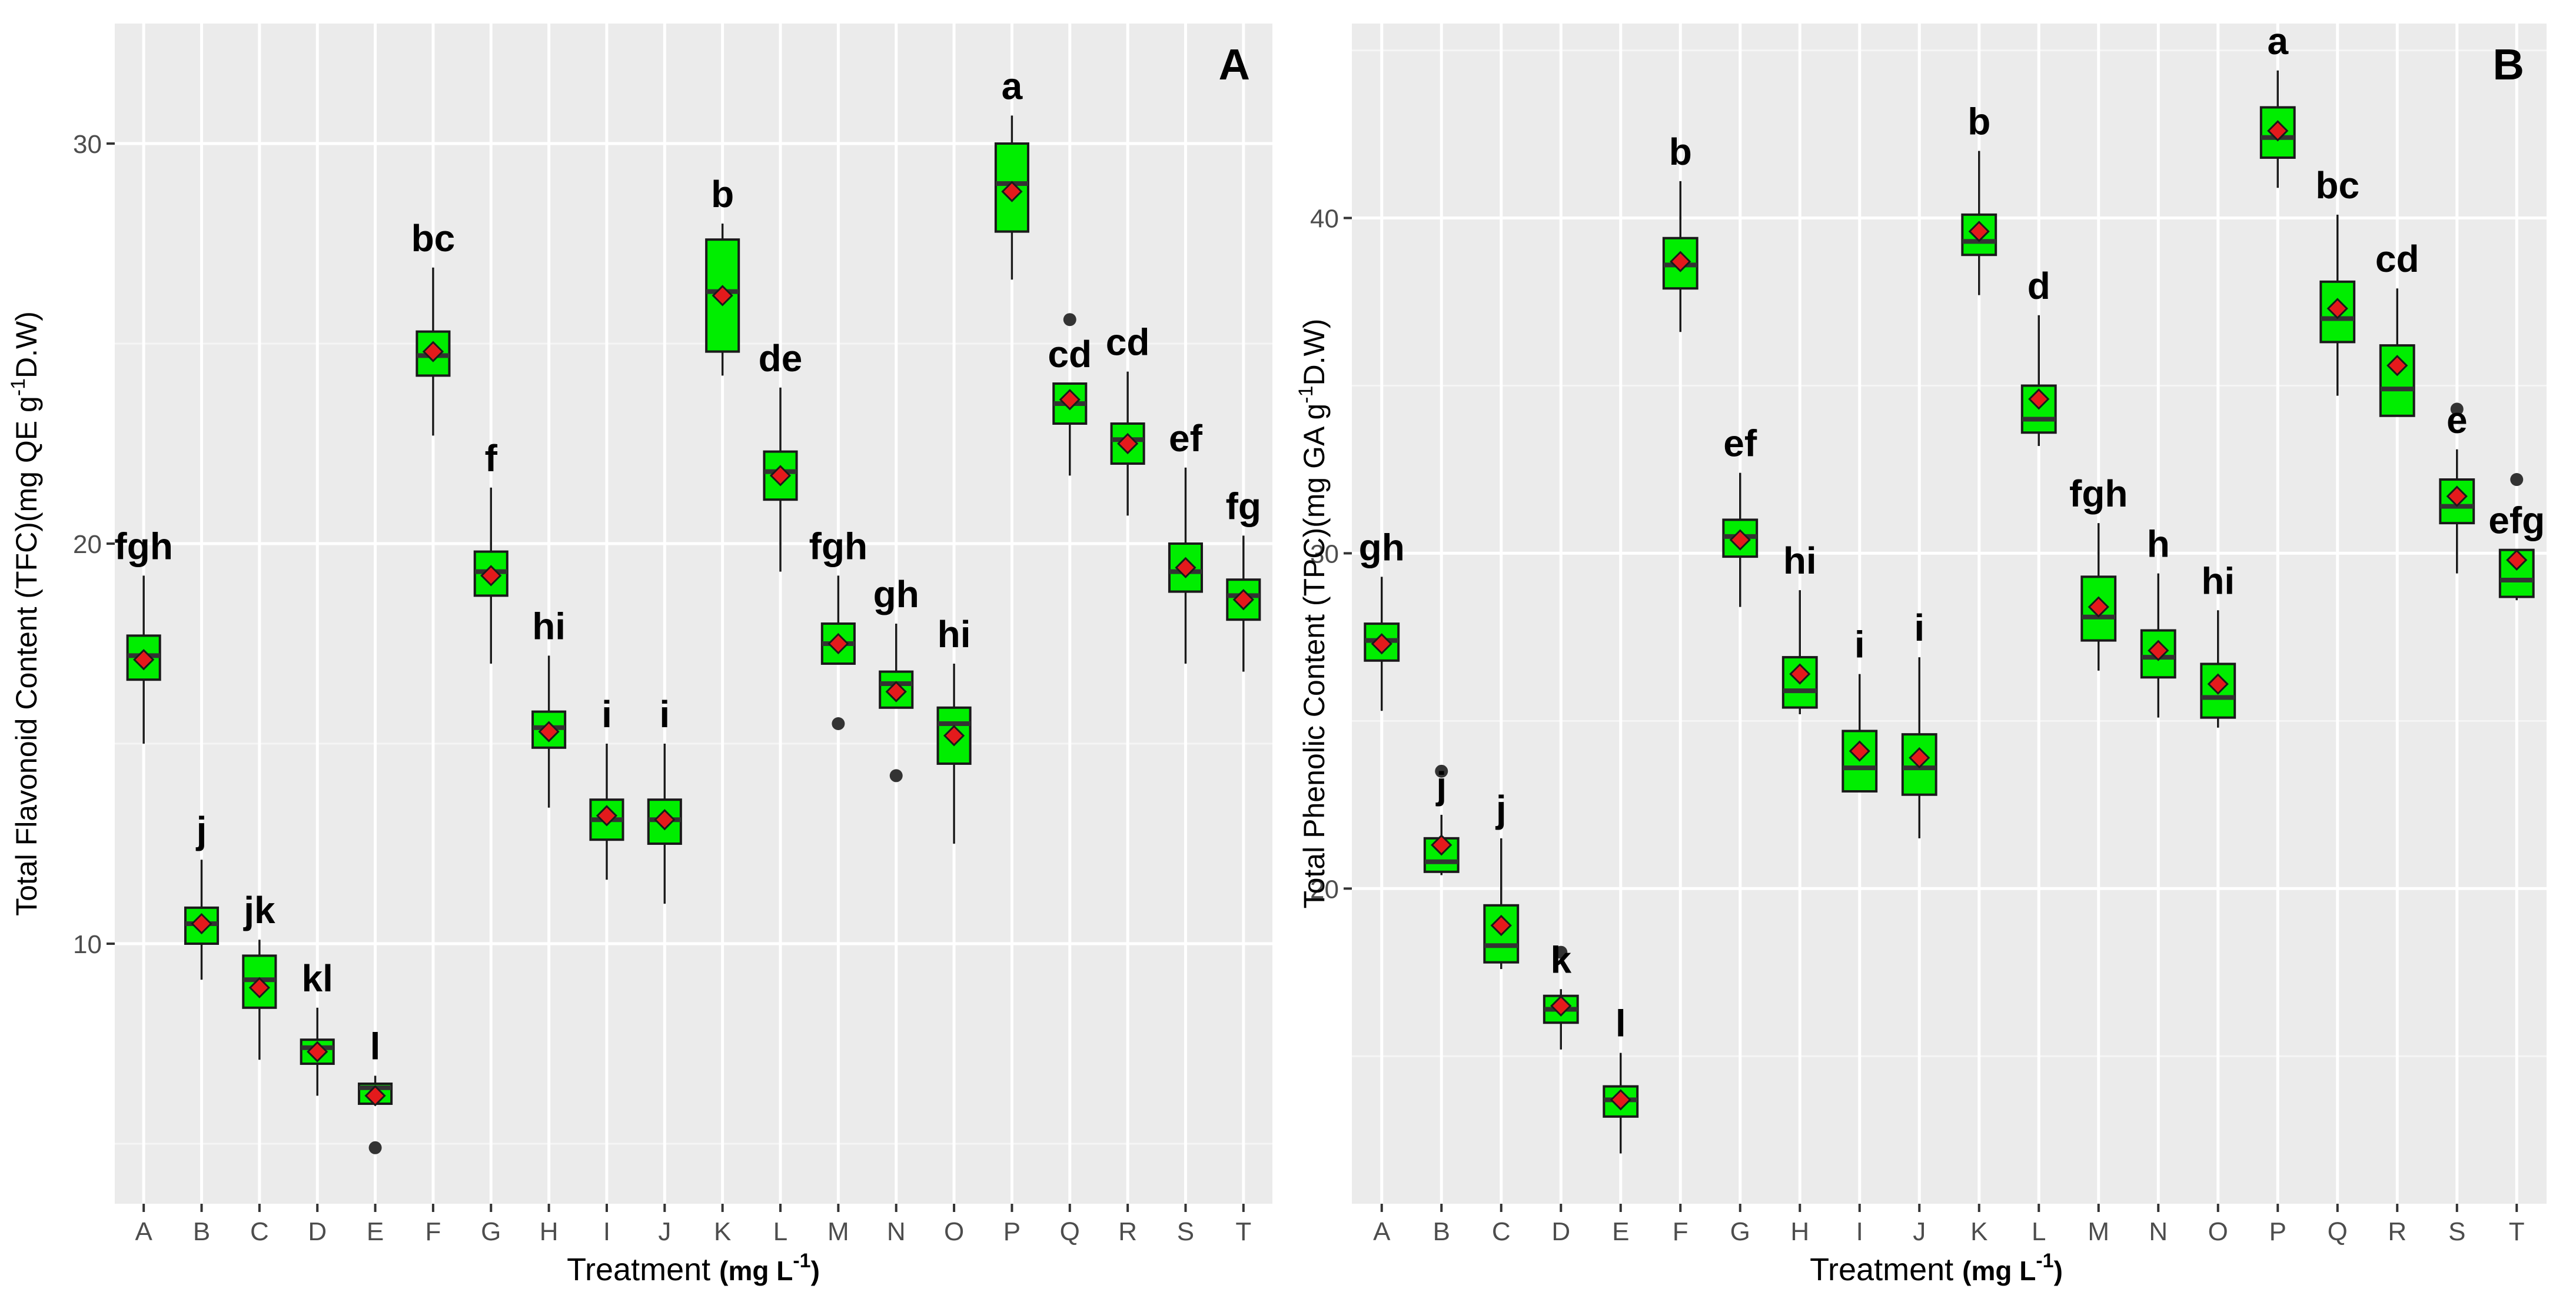 The width and height of the screenshot is (2576, 1302). What do you see at coordinates (1680, 232) in the screenshot?
I see `box-F: b` at bounding box center [1680, 232].